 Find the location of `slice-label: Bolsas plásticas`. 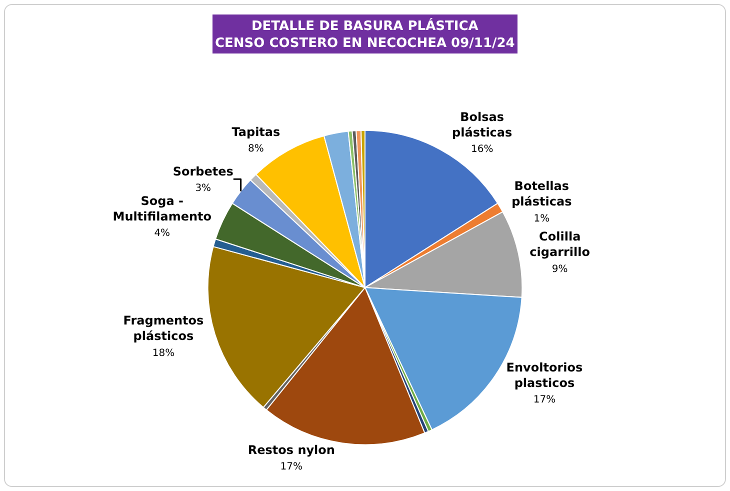

slice-label: Bolsas plásticas is located at coordinates (482, 125).